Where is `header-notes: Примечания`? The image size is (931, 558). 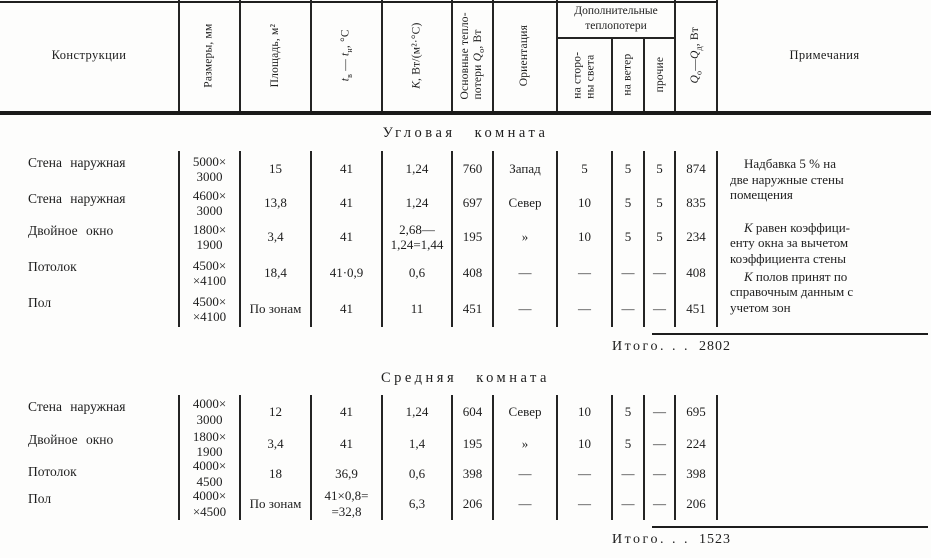 header-notes: Примечания is located at coordinates (824, 55).